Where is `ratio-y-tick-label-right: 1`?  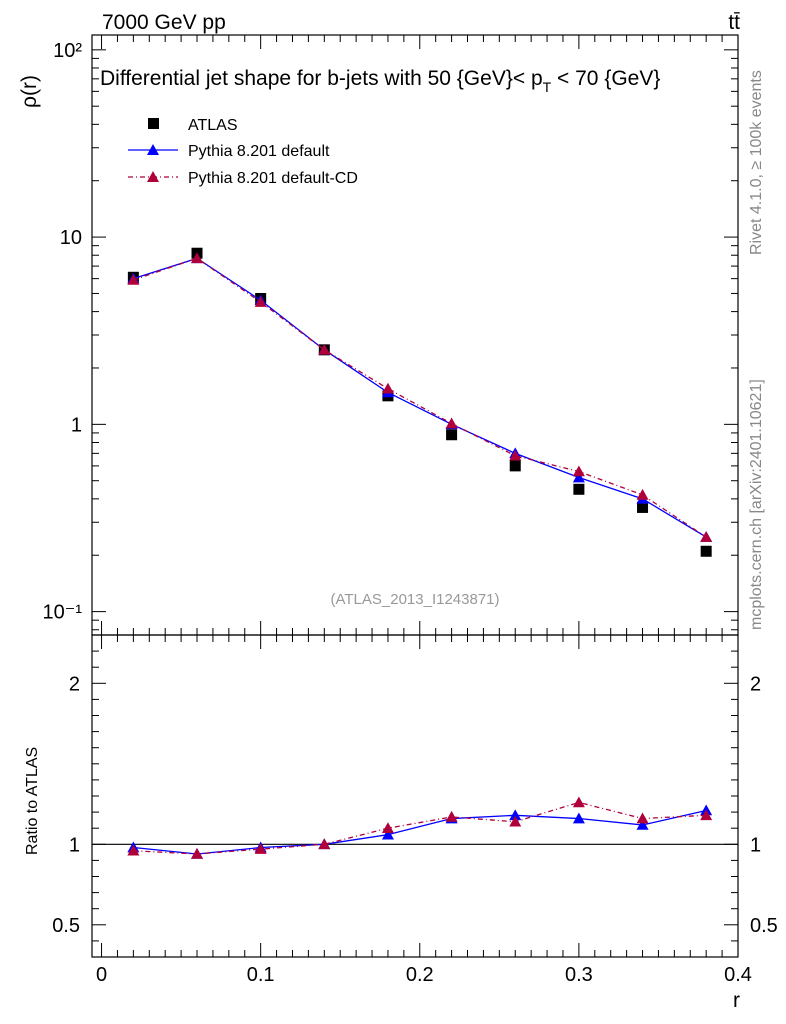 ratio-y-tick-label-right: 1 is located at coordinates (755, 845).